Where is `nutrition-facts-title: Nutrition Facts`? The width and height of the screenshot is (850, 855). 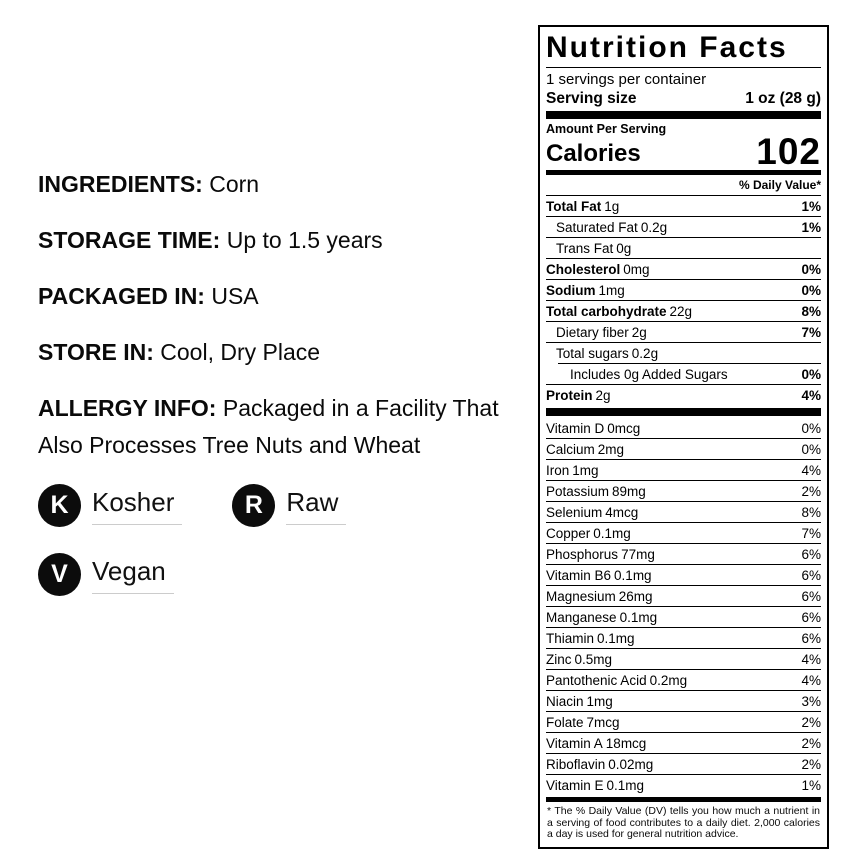
nutrition-facts-title: Nutrition Facts is located at coordinates (683, 49).